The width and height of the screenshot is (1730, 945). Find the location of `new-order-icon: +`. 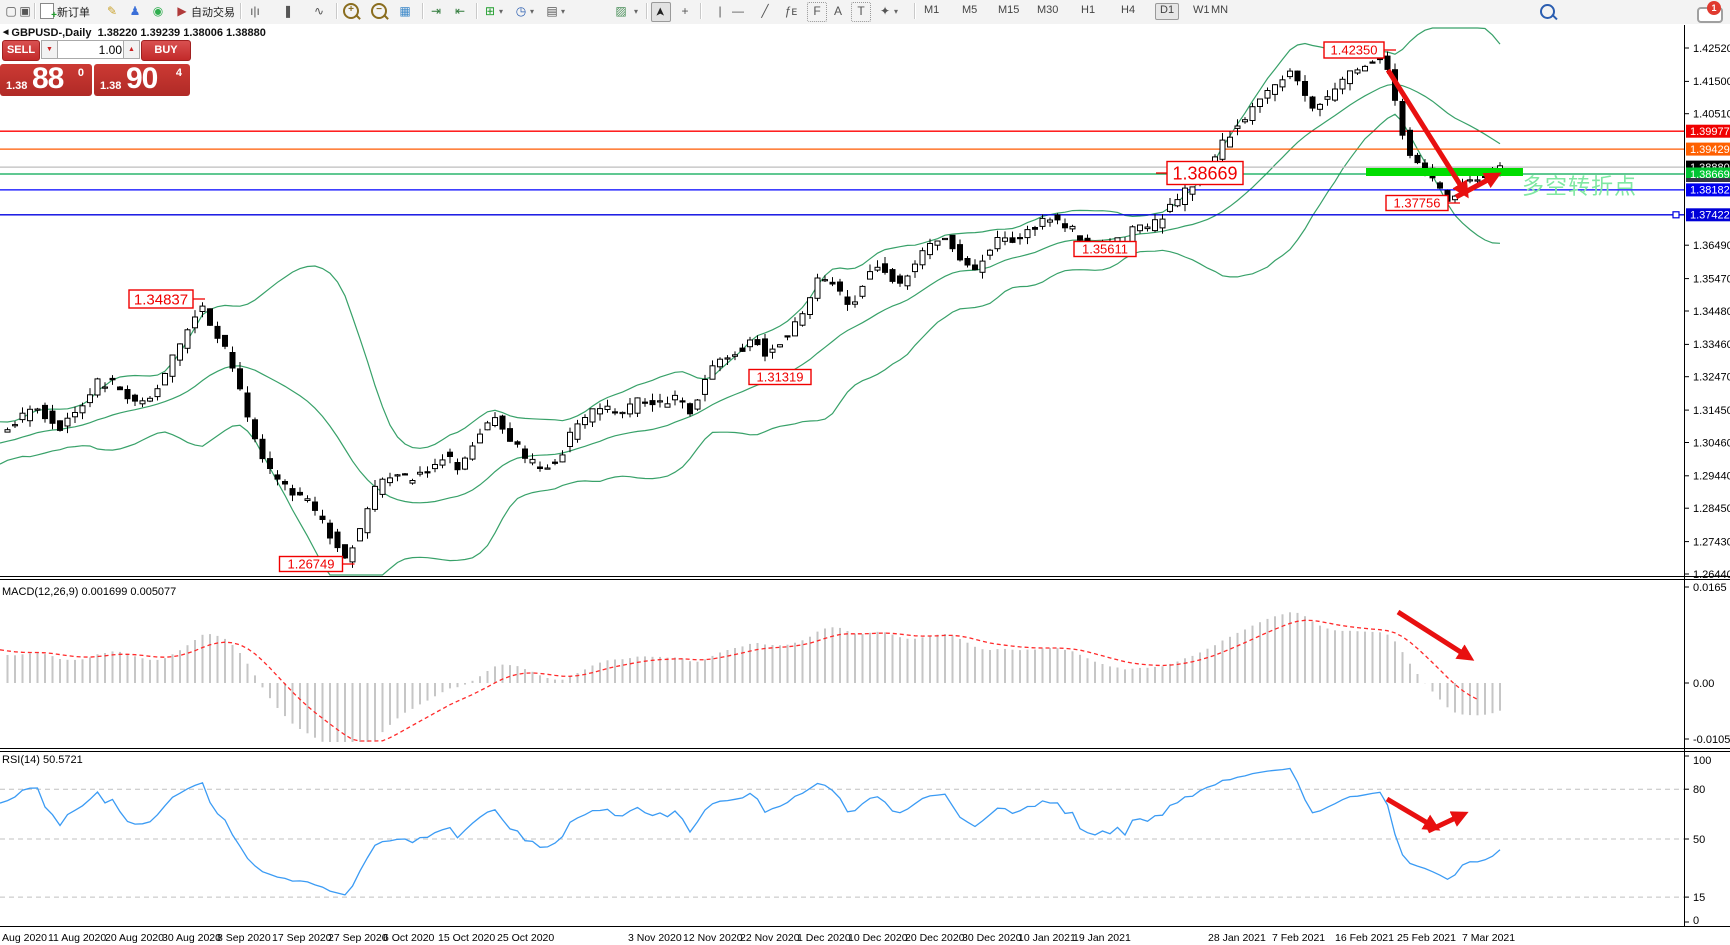

new-order-icon: + is located at coordinates (48, 12).